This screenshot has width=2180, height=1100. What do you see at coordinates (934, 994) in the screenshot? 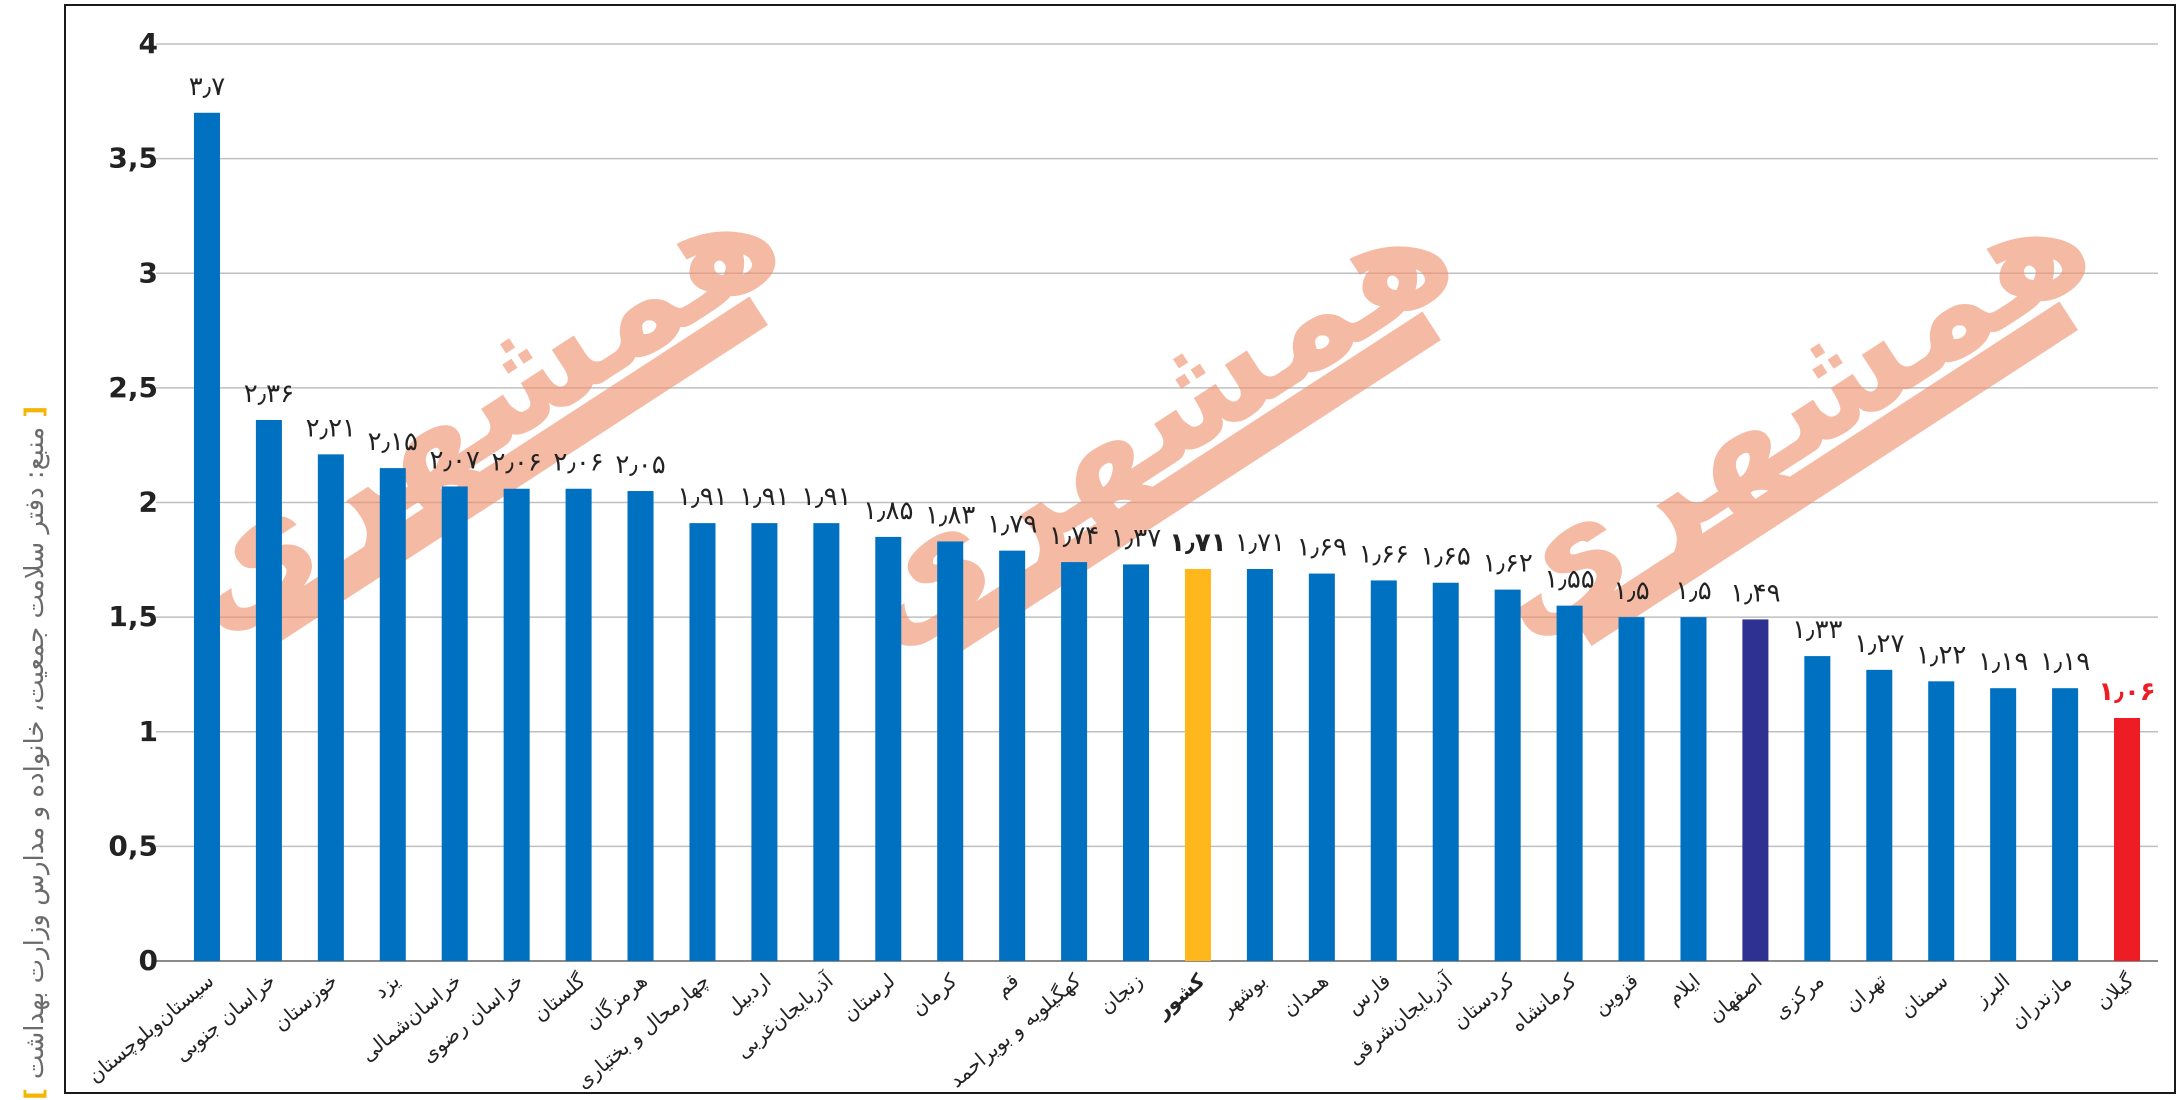
I see `category-label: کرمان` at bounding box center [934, 994].